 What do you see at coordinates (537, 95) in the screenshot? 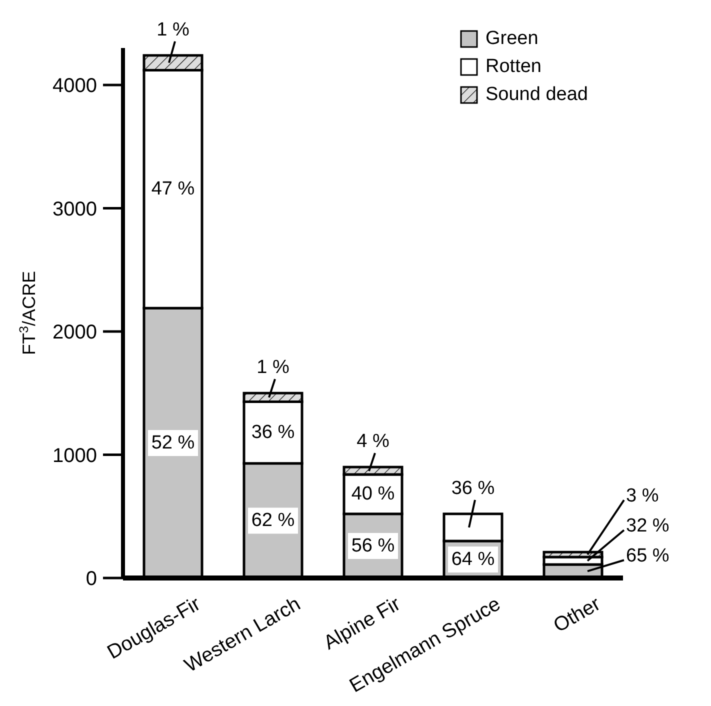
I see `legend-label: Sound dead` at bounding box center [537, 95].